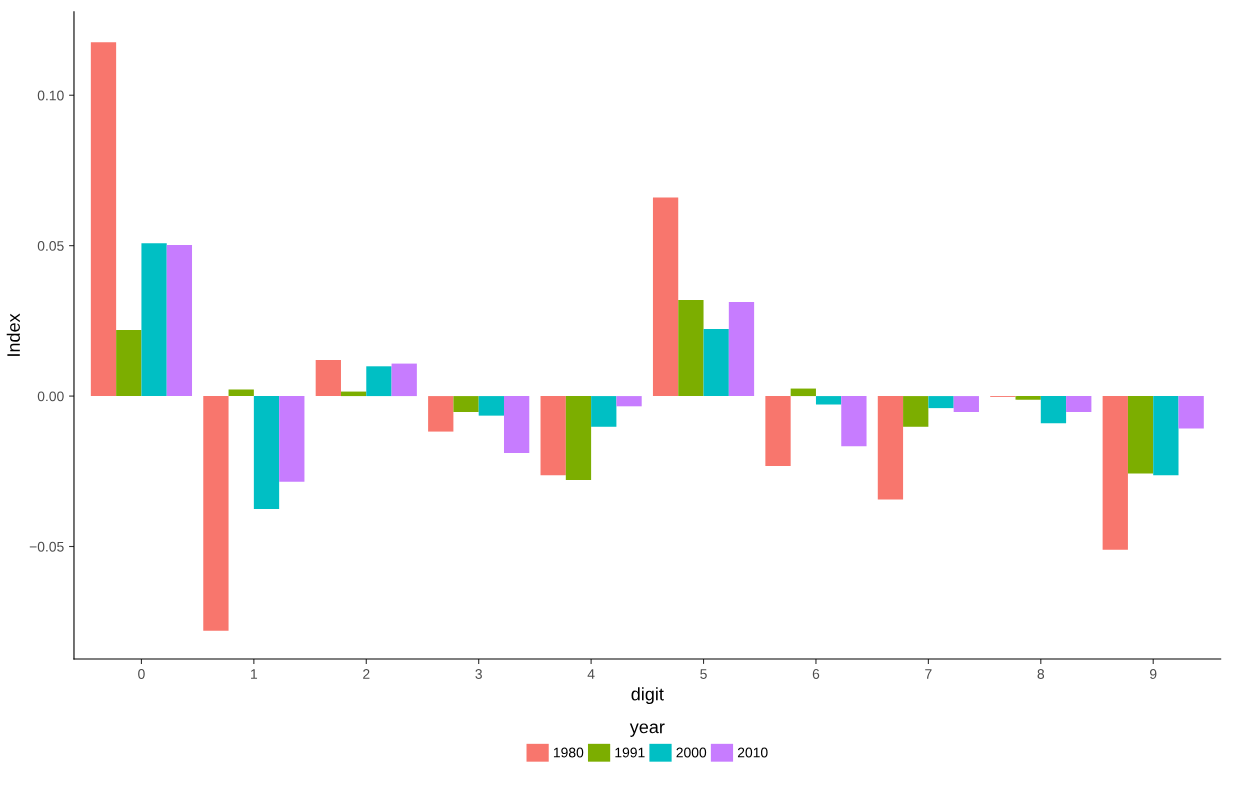 The image size is (1233, 794). What do you see at coordinates (591, 674) in the screenshot?
I see `x-tick-label: 4` at bounding box center [591, 674].